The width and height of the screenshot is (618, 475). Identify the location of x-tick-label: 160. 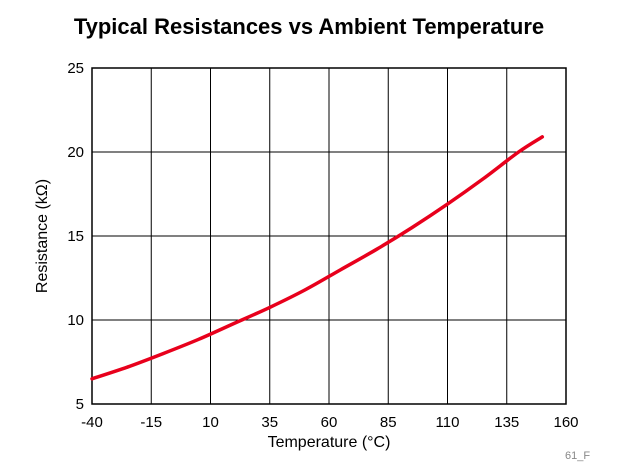
(565, 422).